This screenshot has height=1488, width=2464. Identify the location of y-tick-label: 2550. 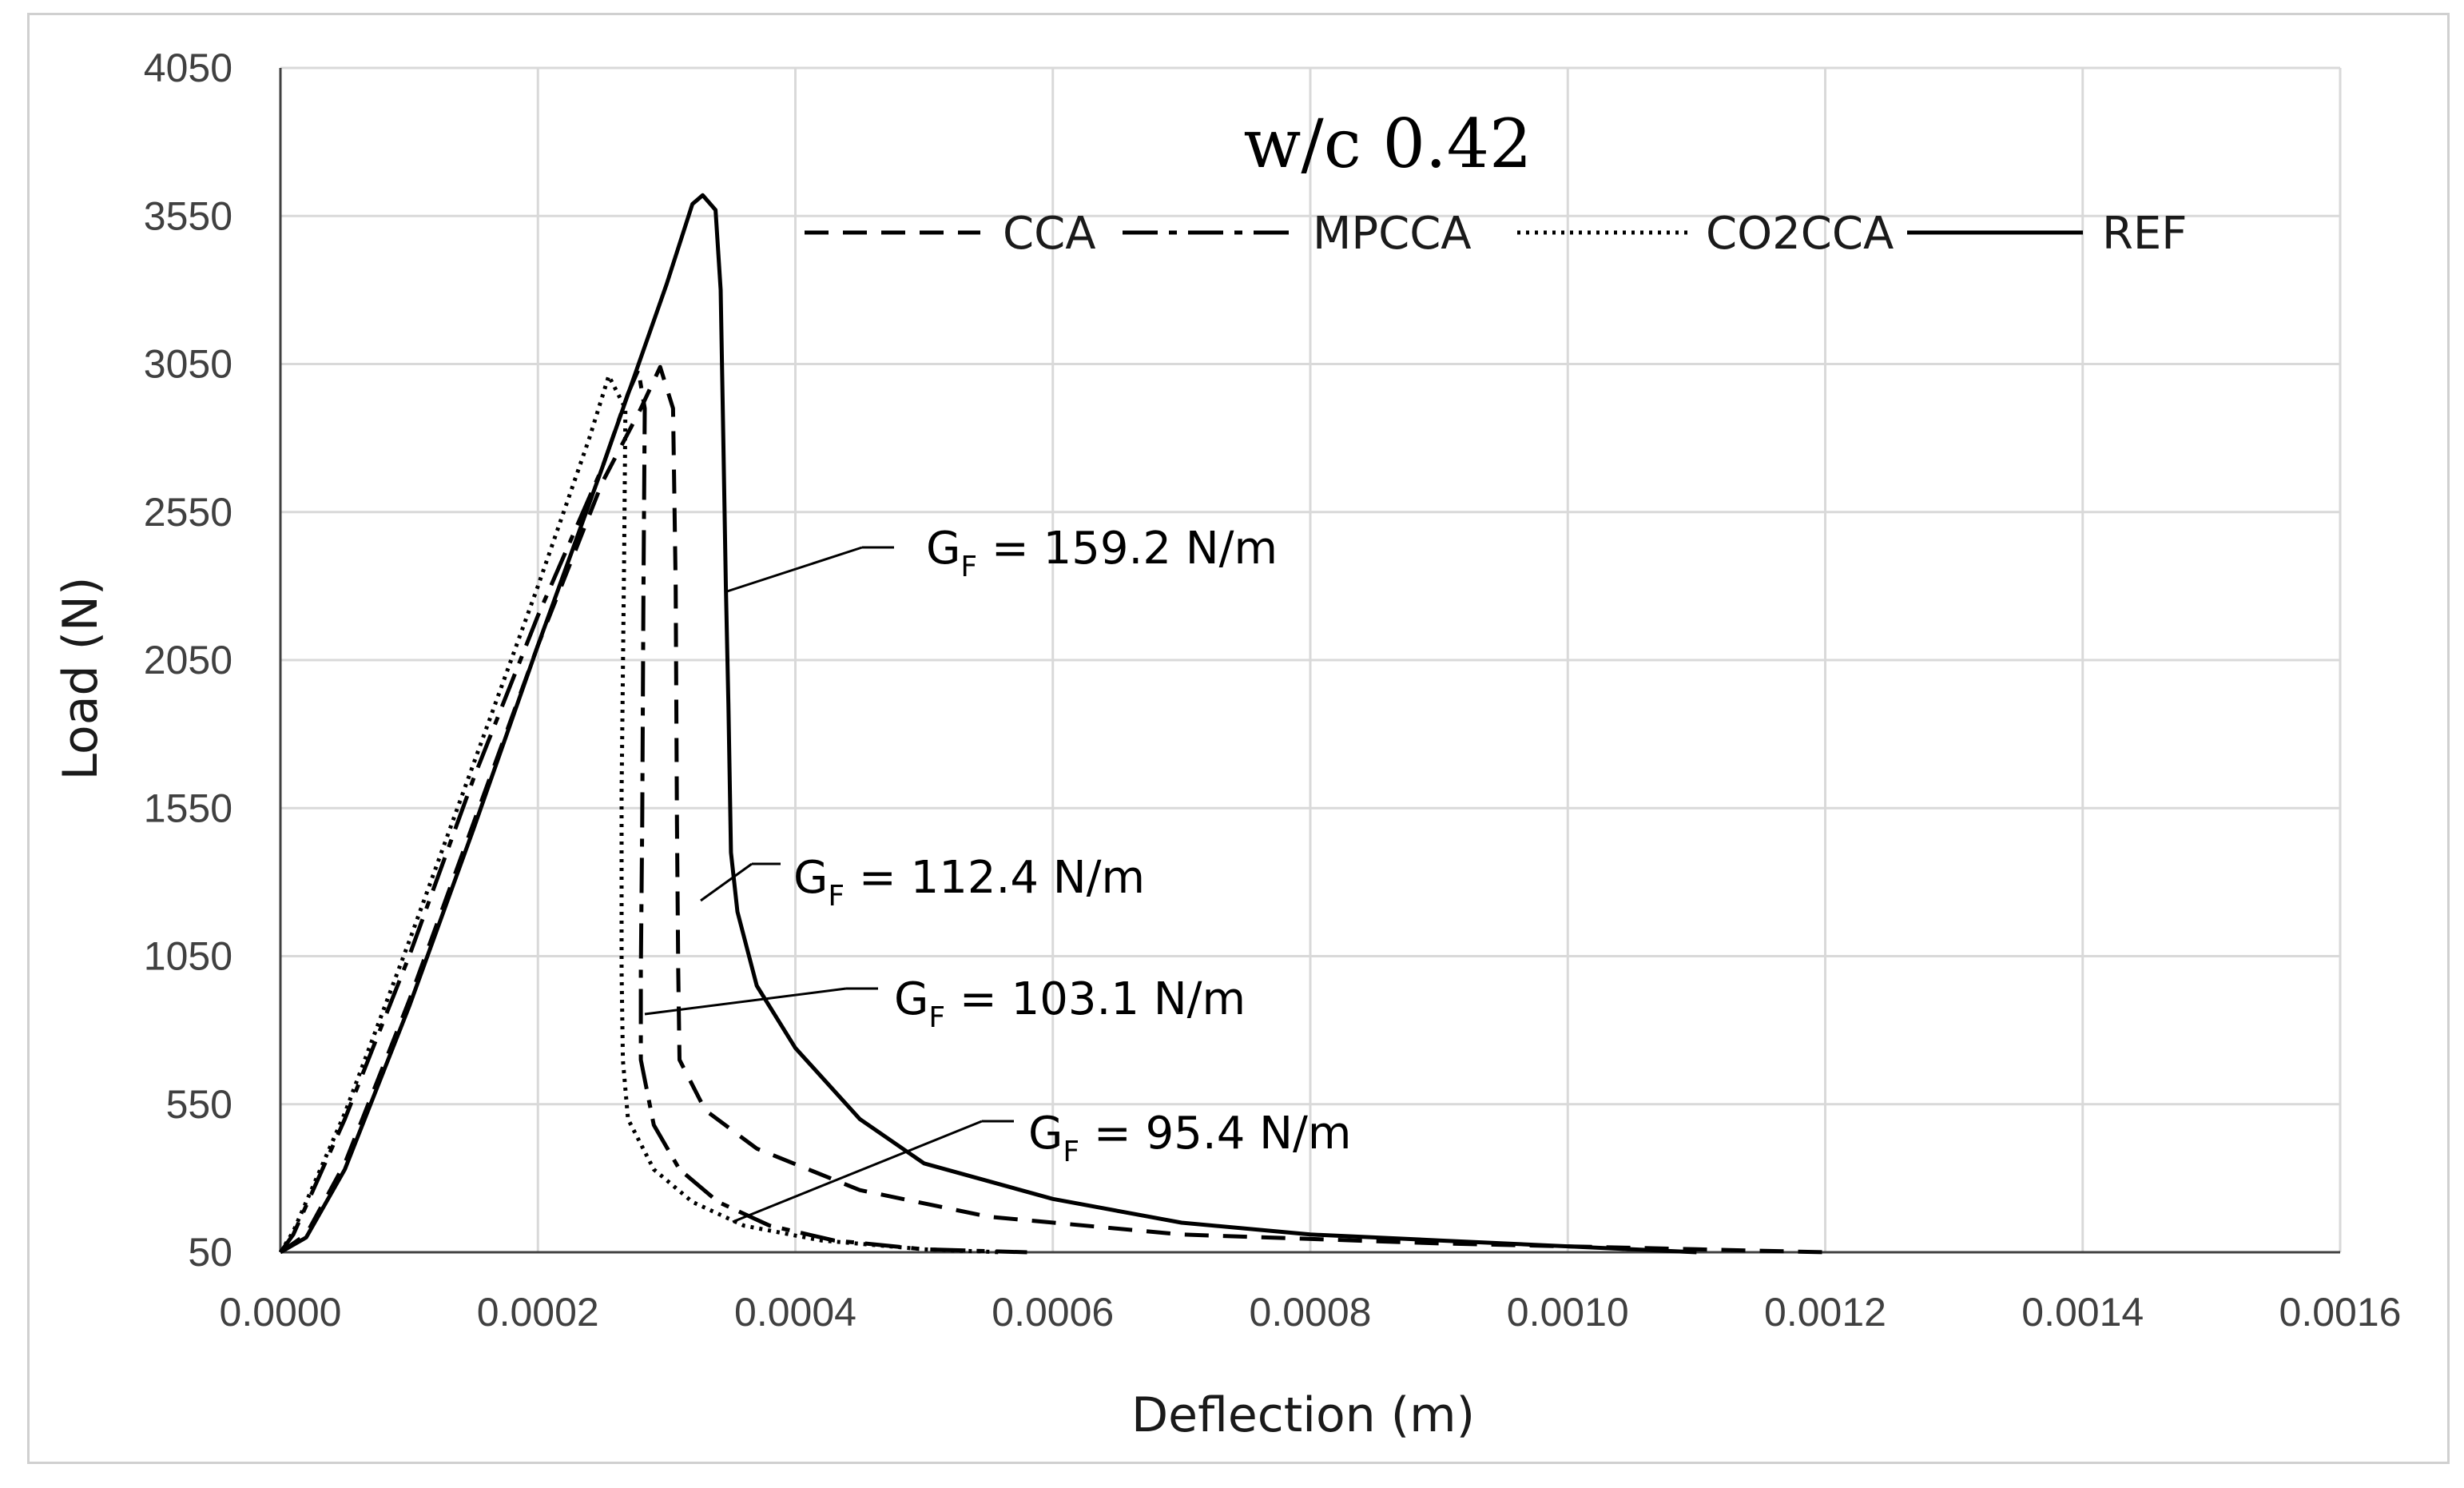
(188, 513).